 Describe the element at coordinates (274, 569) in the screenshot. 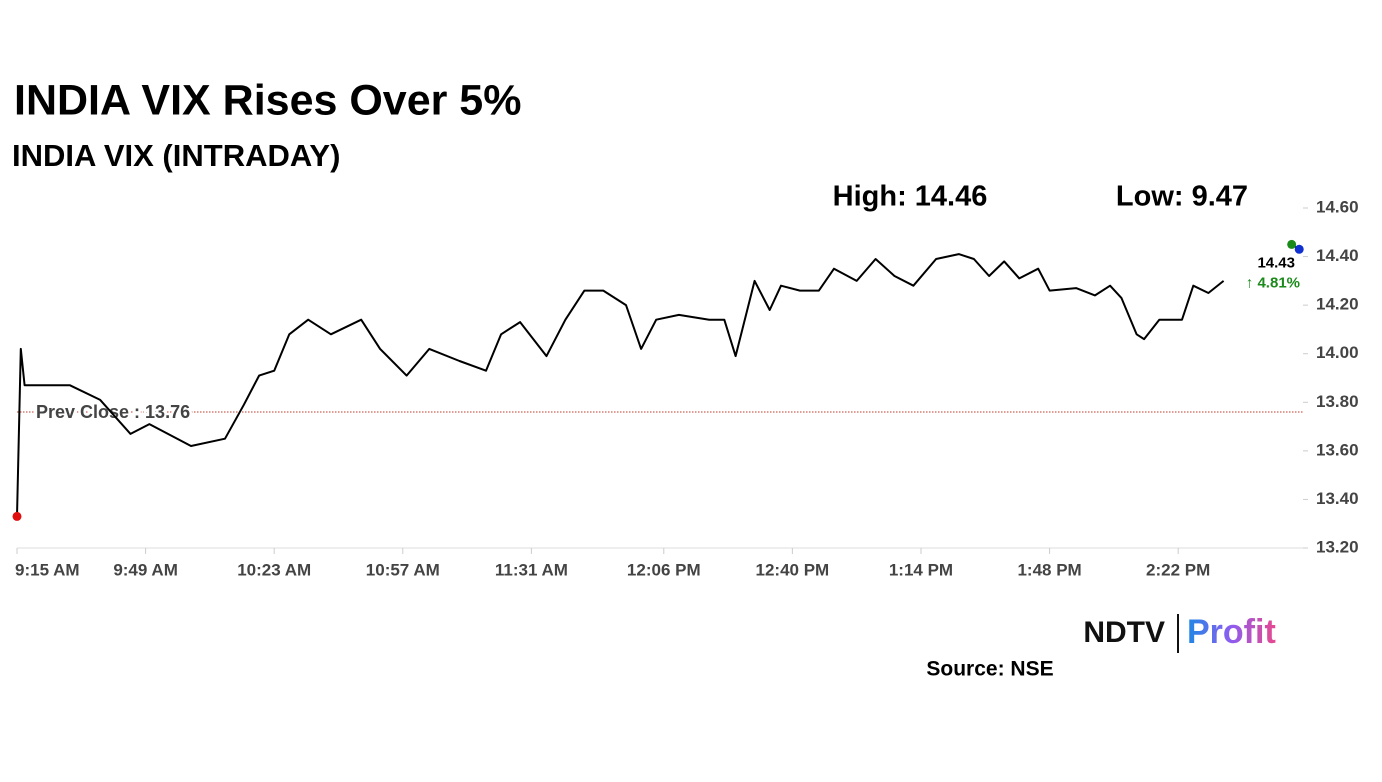

I see `x-tick-label: 10:23 AM` at that location.